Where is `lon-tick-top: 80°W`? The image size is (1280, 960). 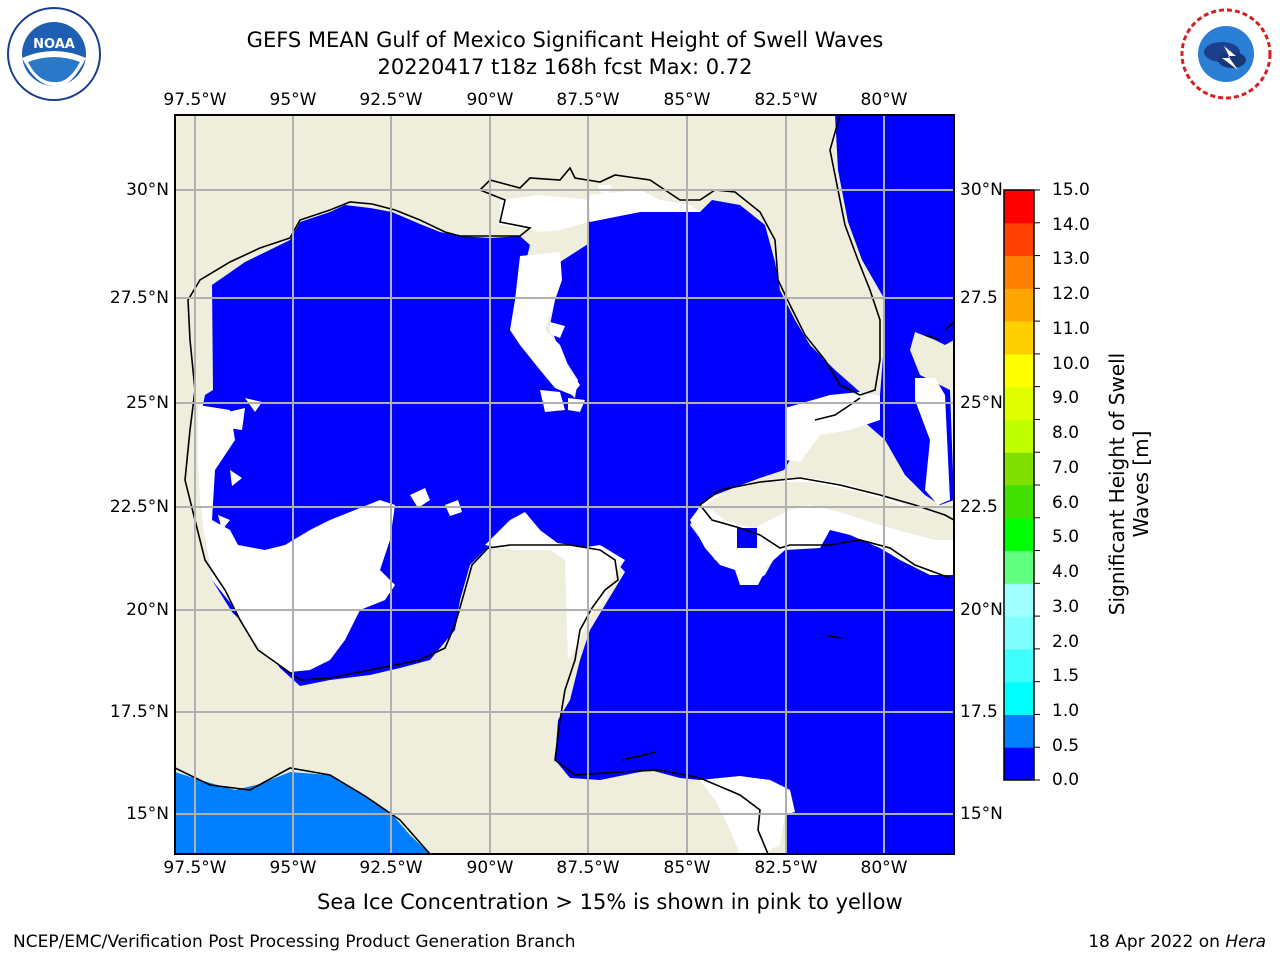
lon-tick-top: 80°W is located at coordinates (884, 100).